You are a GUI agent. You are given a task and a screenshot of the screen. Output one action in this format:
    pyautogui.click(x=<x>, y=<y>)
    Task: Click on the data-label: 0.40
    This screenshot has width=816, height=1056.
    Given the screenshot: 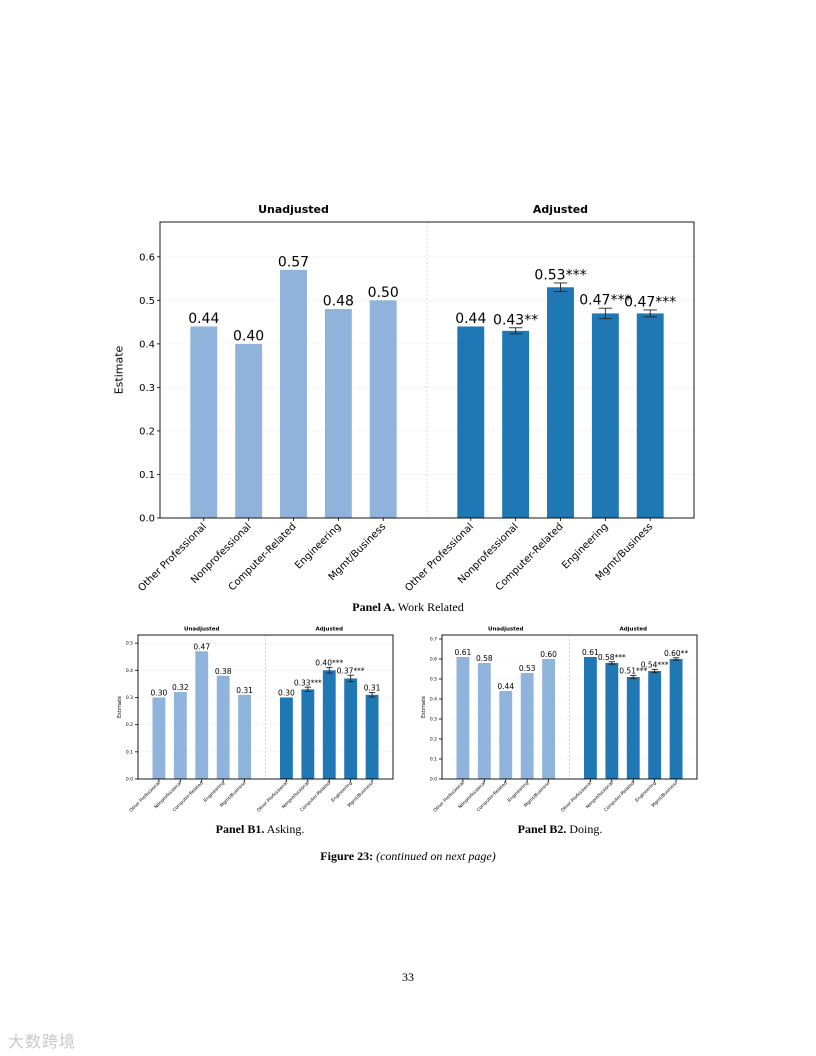 What is the action you would take?
    pyautogui.click(x=248, y=336)
    